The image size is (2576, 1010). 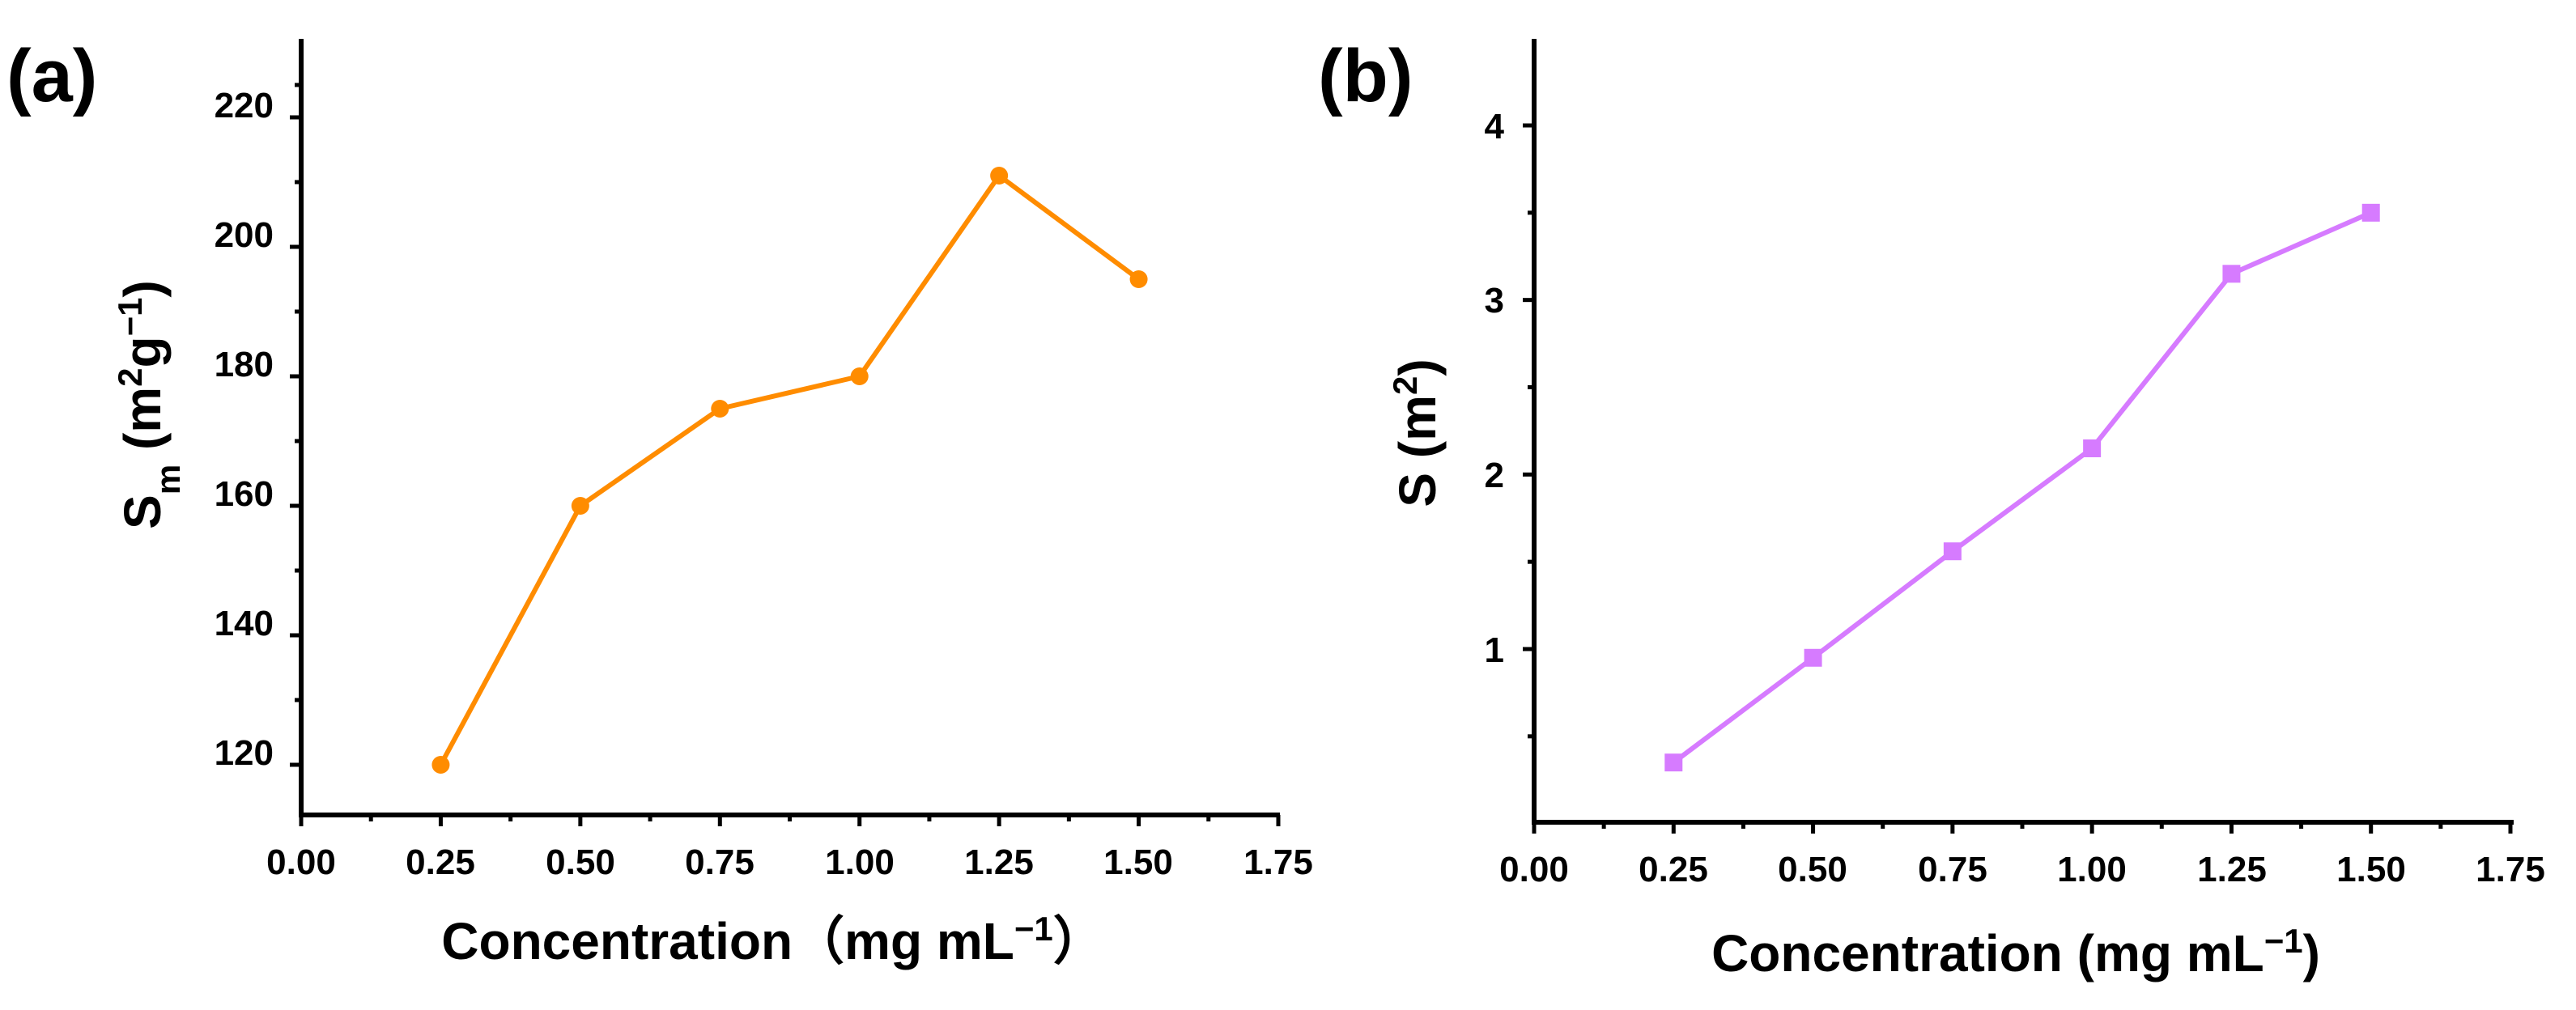 What do you see at coordinates (244, 429) in the screenshot?
I see `y-tick-labels-a: 120 140 160 180 200 220` at bounding box center [244, 429].